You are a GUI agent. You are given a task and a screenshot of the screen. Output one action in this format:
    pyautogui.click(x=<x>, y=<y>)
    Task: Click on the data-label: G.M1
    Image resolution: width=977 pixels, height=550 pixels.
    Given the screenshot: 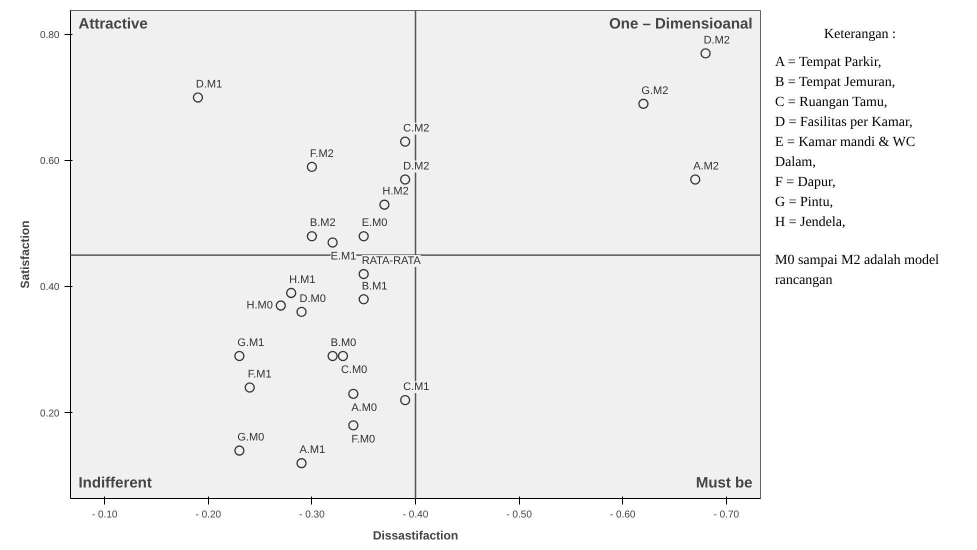 What is the action you would take?
    pyautogui.click(x=250, y=343)
    